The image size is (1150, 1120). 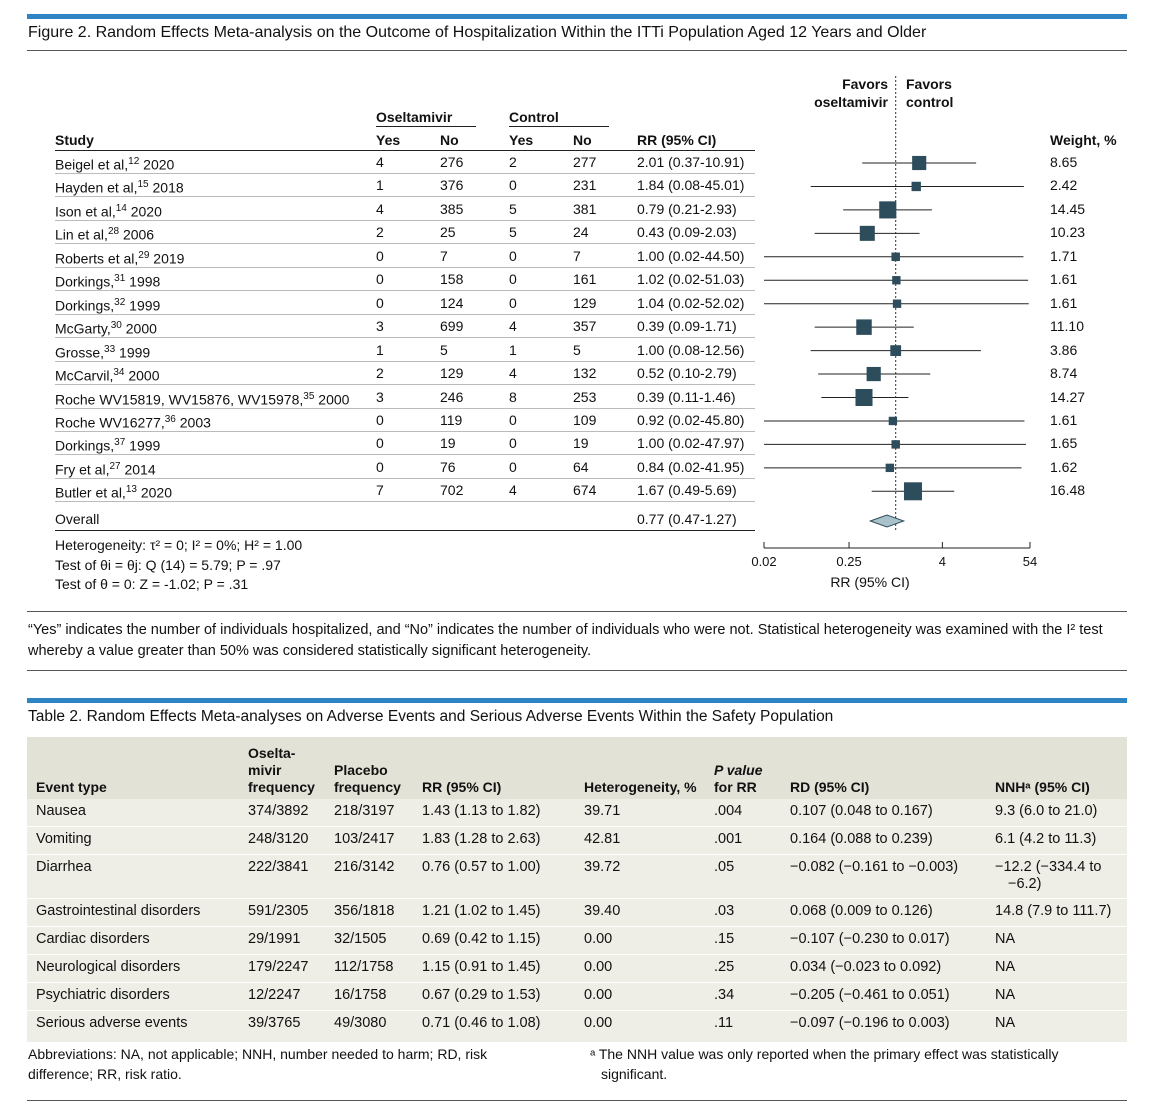 I want to click on study-author: Hayden et al,, so click(x=96, y=188).